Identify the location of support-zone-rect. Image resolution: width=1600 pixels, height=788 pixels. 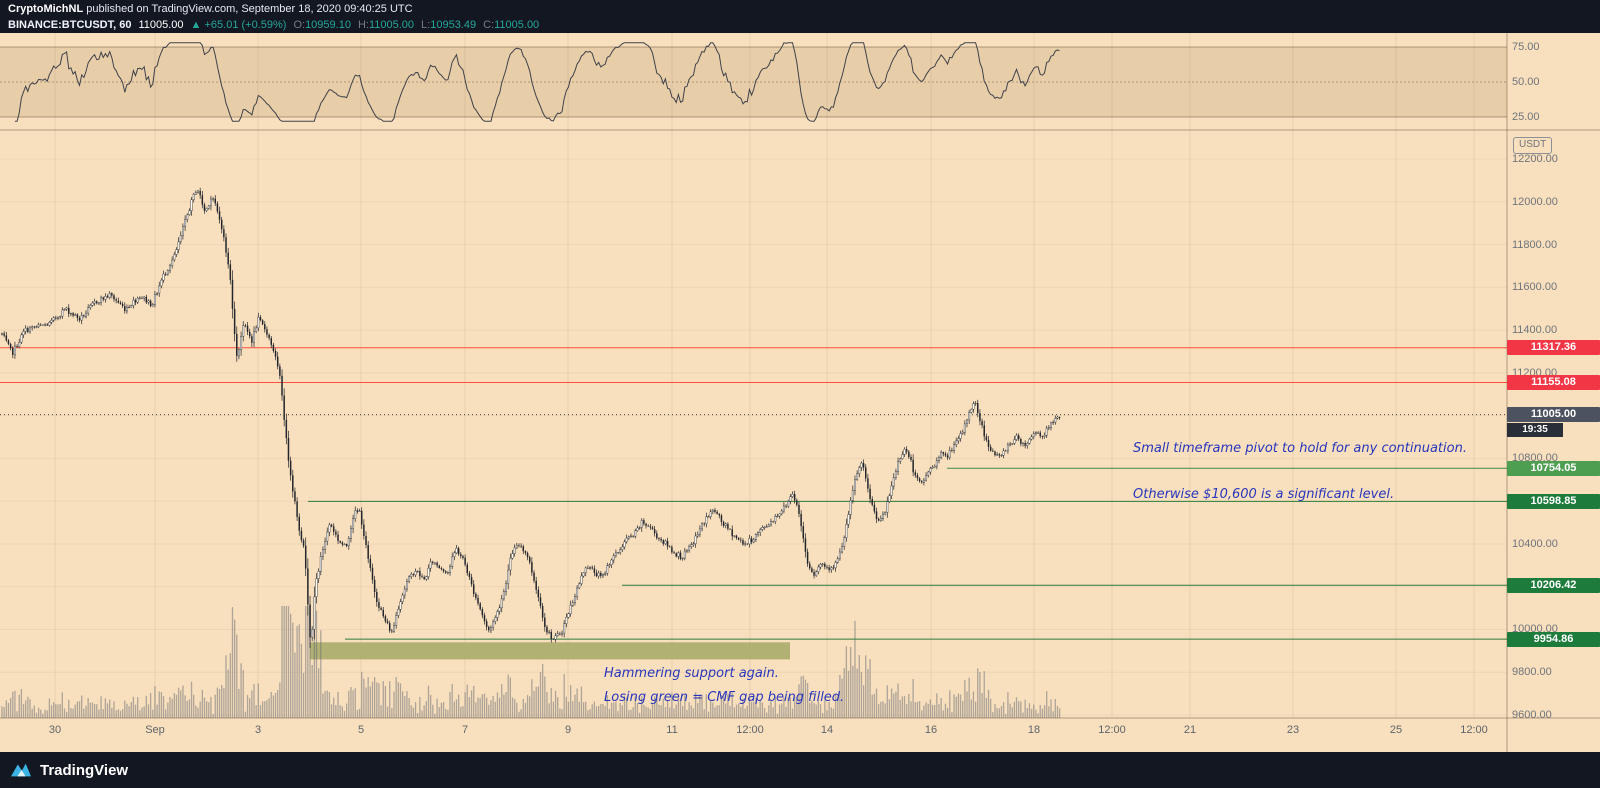
(550, 651).